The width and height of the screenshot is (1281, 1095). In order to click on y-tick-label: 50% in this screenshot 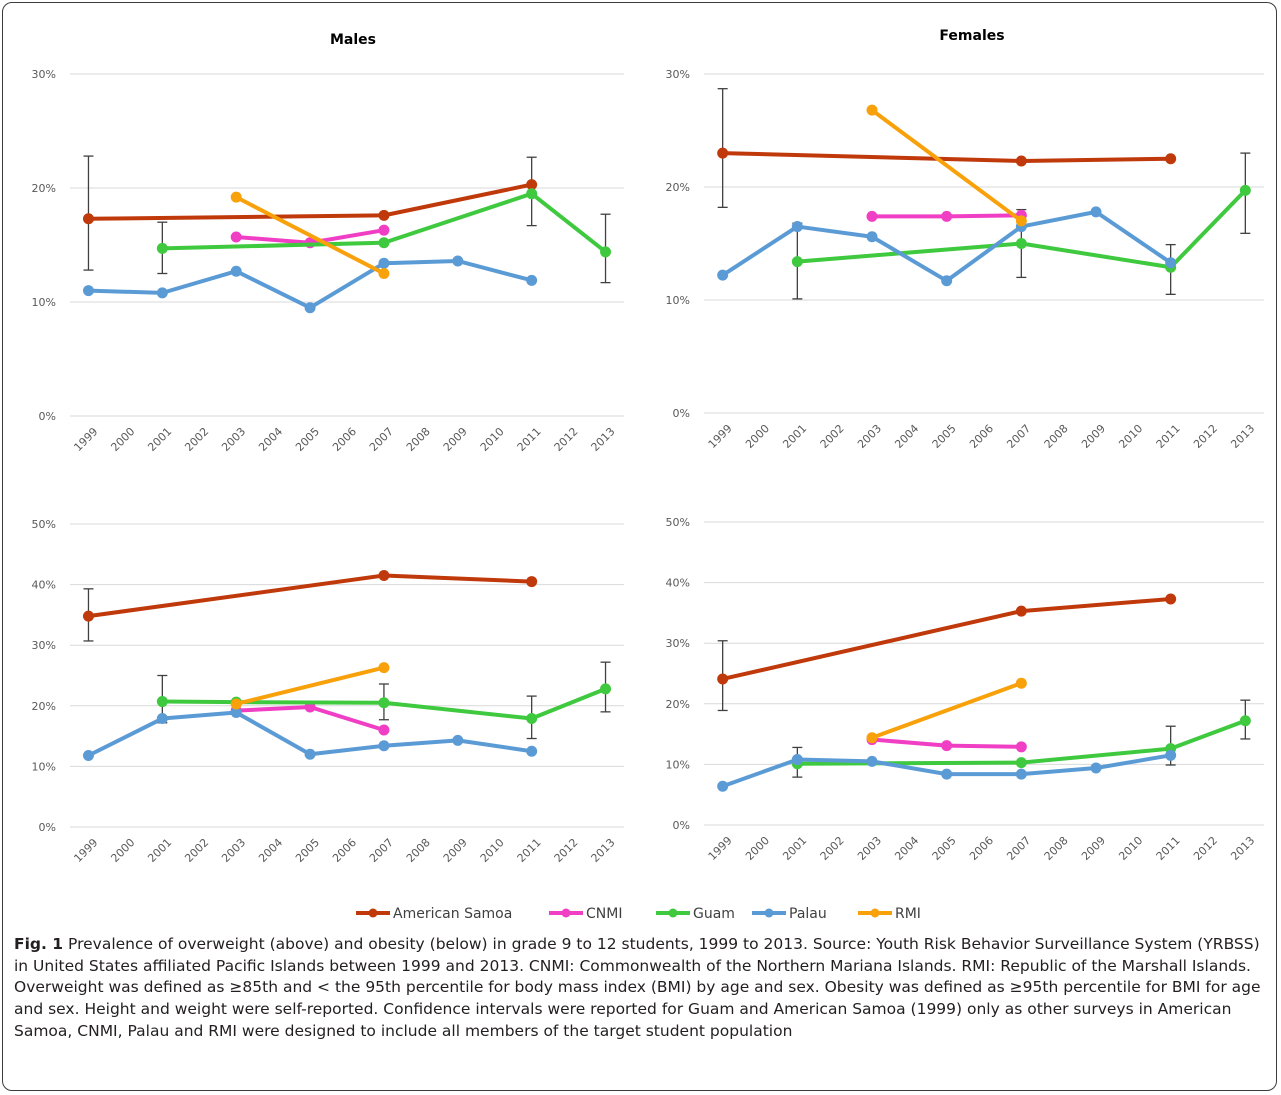, I will do `click(678, 522)`.